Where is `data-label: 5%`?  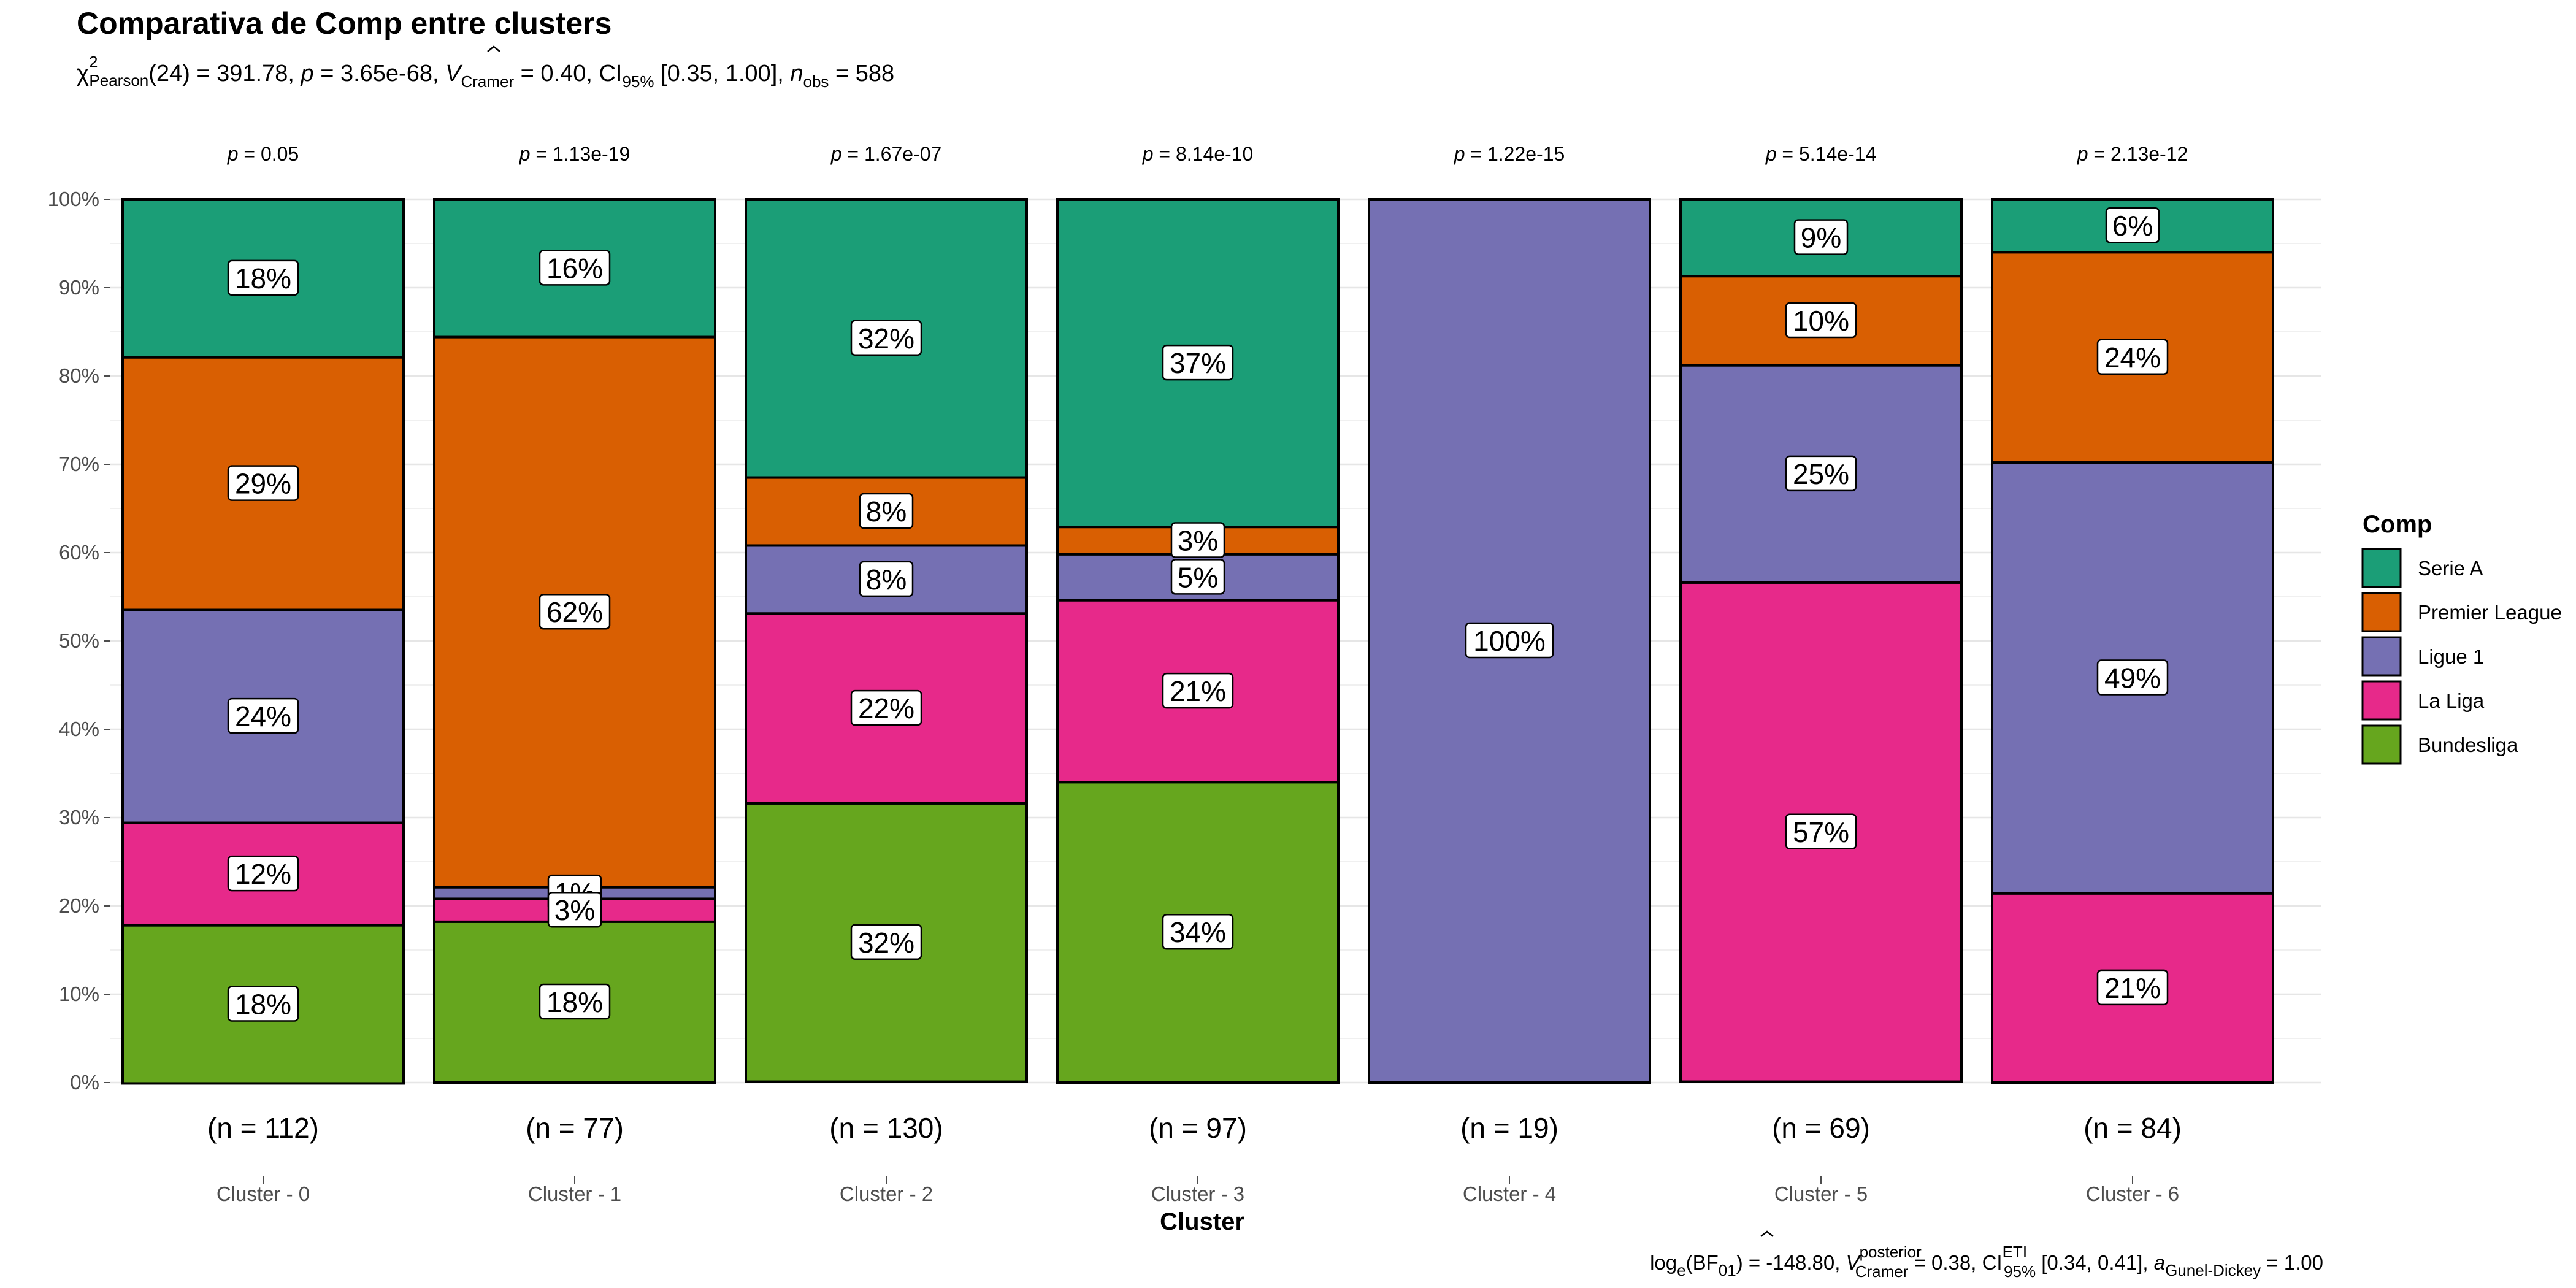 data-label: 5% is located at coordinates (1198, 577).